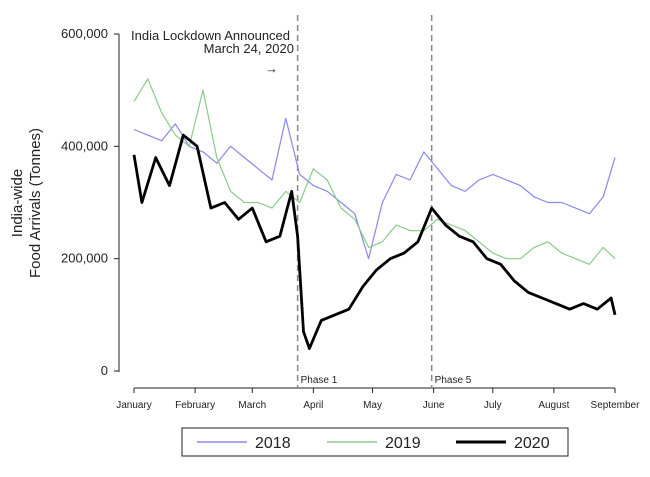 This screenshot has width=650, height=477. Describe the element at coordinates (271, 68) in the screenshot. I see `annotation-arrow: →` at that location.